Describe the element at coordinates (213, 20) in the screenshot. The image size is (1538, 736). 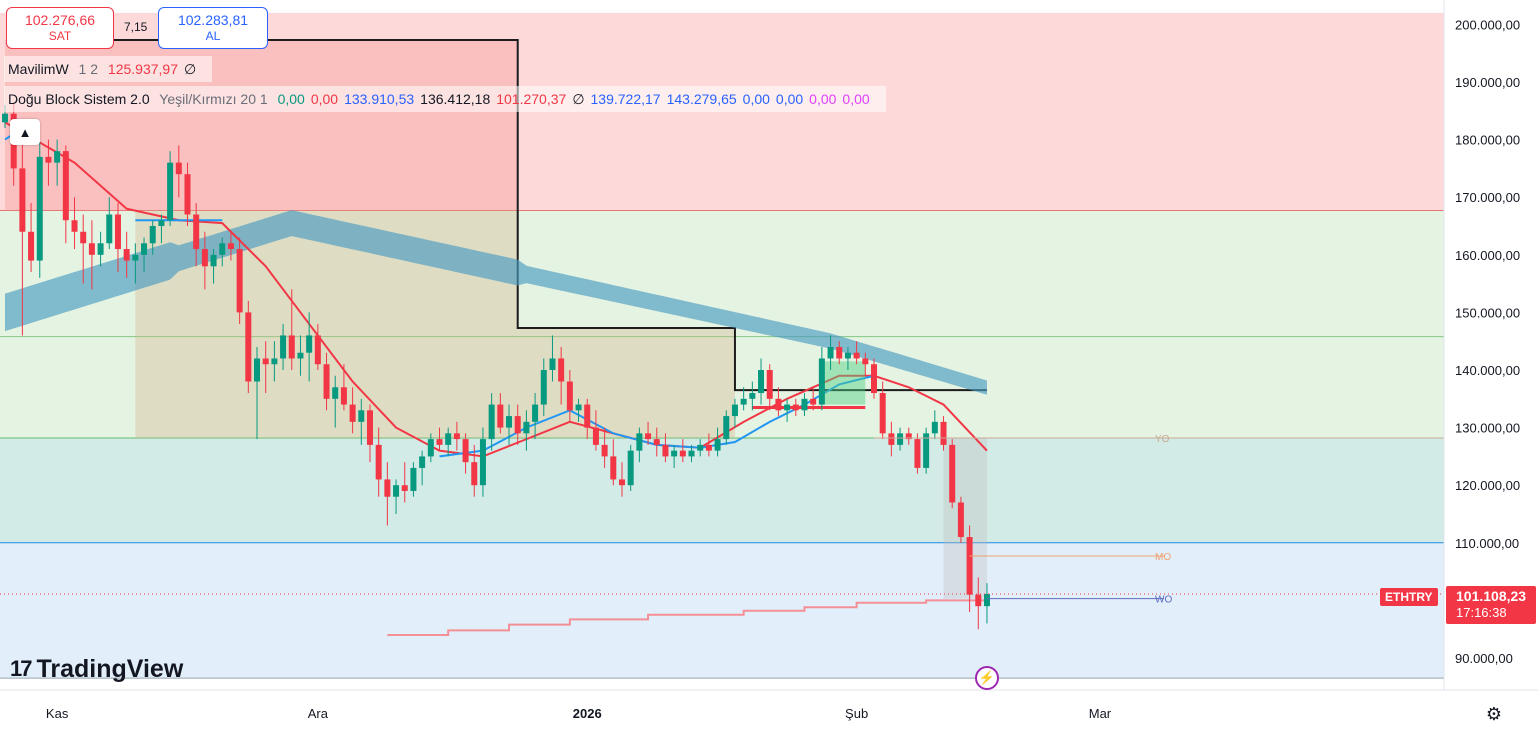
I see `buy-price: 102.283,81` at that location.